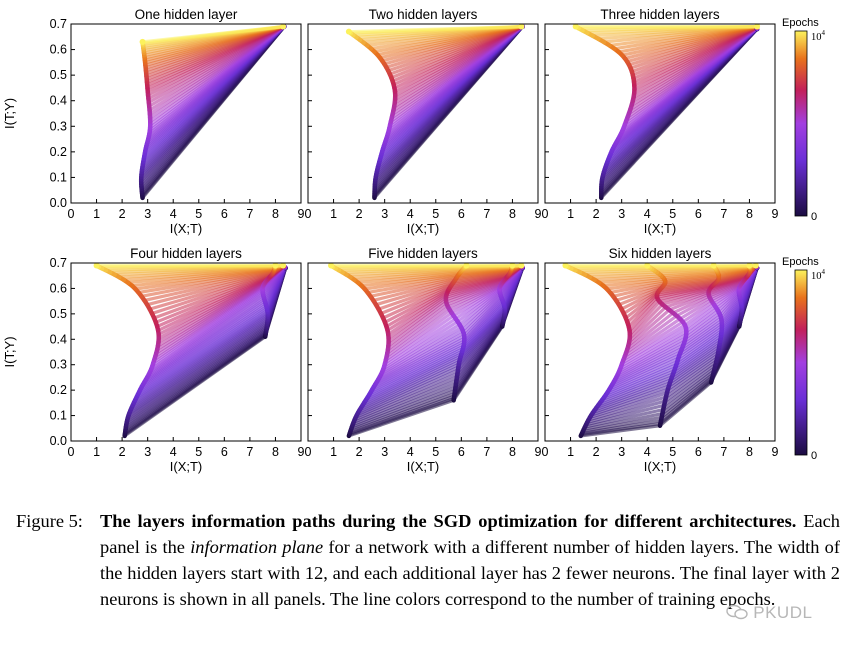 Image resolution: width=858 pixels, height=647 pixels. What do you see at coordinates (9, 351) in the screenshot?
I see `y-axis-label: I(T;Y)` at bounding box center [9, 351].